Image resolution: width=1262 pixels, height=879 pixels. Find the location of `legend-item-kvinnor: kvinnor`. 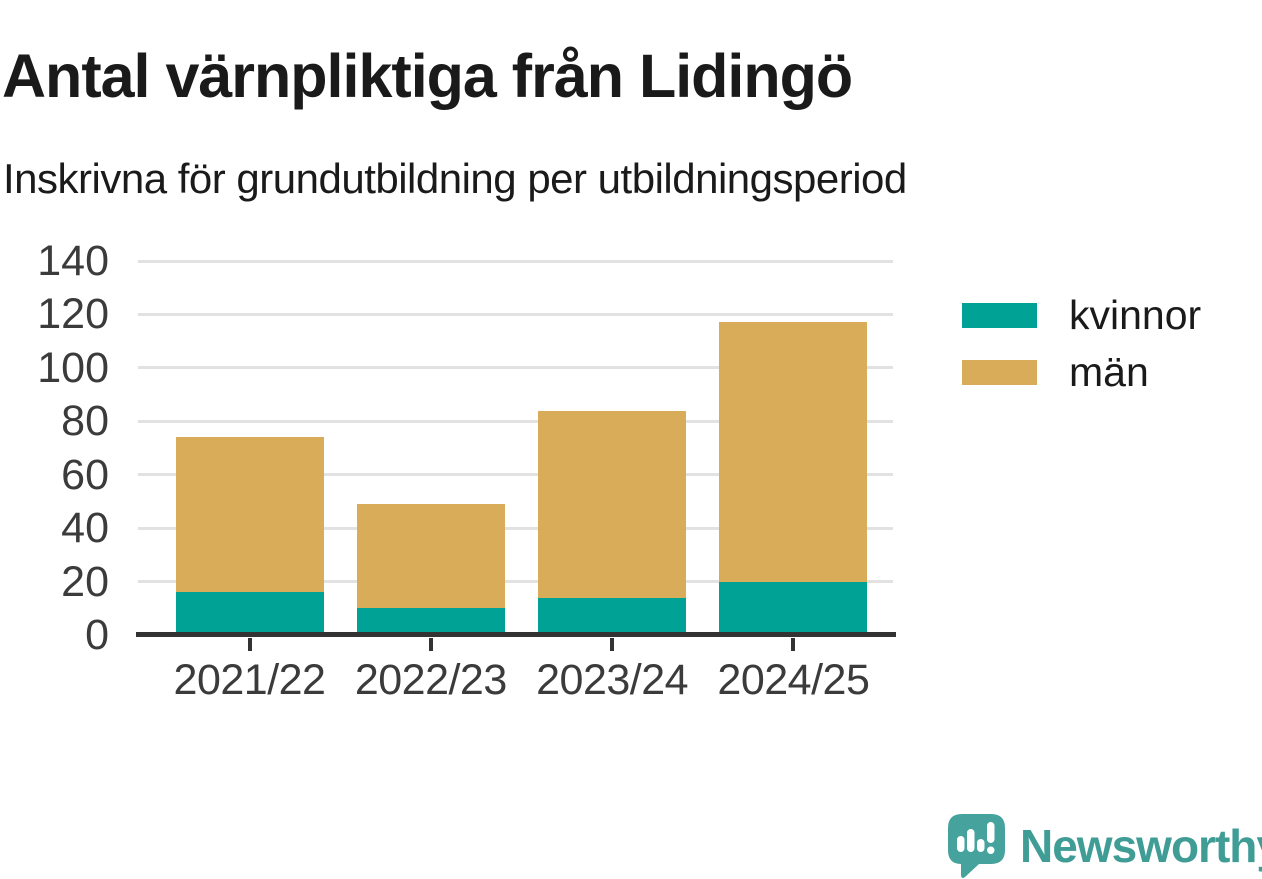

legend-item-kvinnor: kvinnor is located at coordinates (1081, 315).